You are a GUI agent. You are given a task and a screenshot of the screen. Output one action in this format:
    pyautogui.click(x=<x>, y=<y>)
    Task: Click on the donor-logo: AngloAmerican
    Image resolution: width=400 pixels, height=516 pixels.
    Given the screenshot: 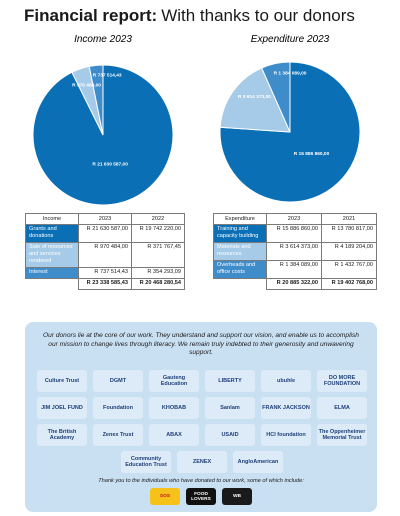 What is the action you would take?
    pyautogui.click(x=258, y=462)
    